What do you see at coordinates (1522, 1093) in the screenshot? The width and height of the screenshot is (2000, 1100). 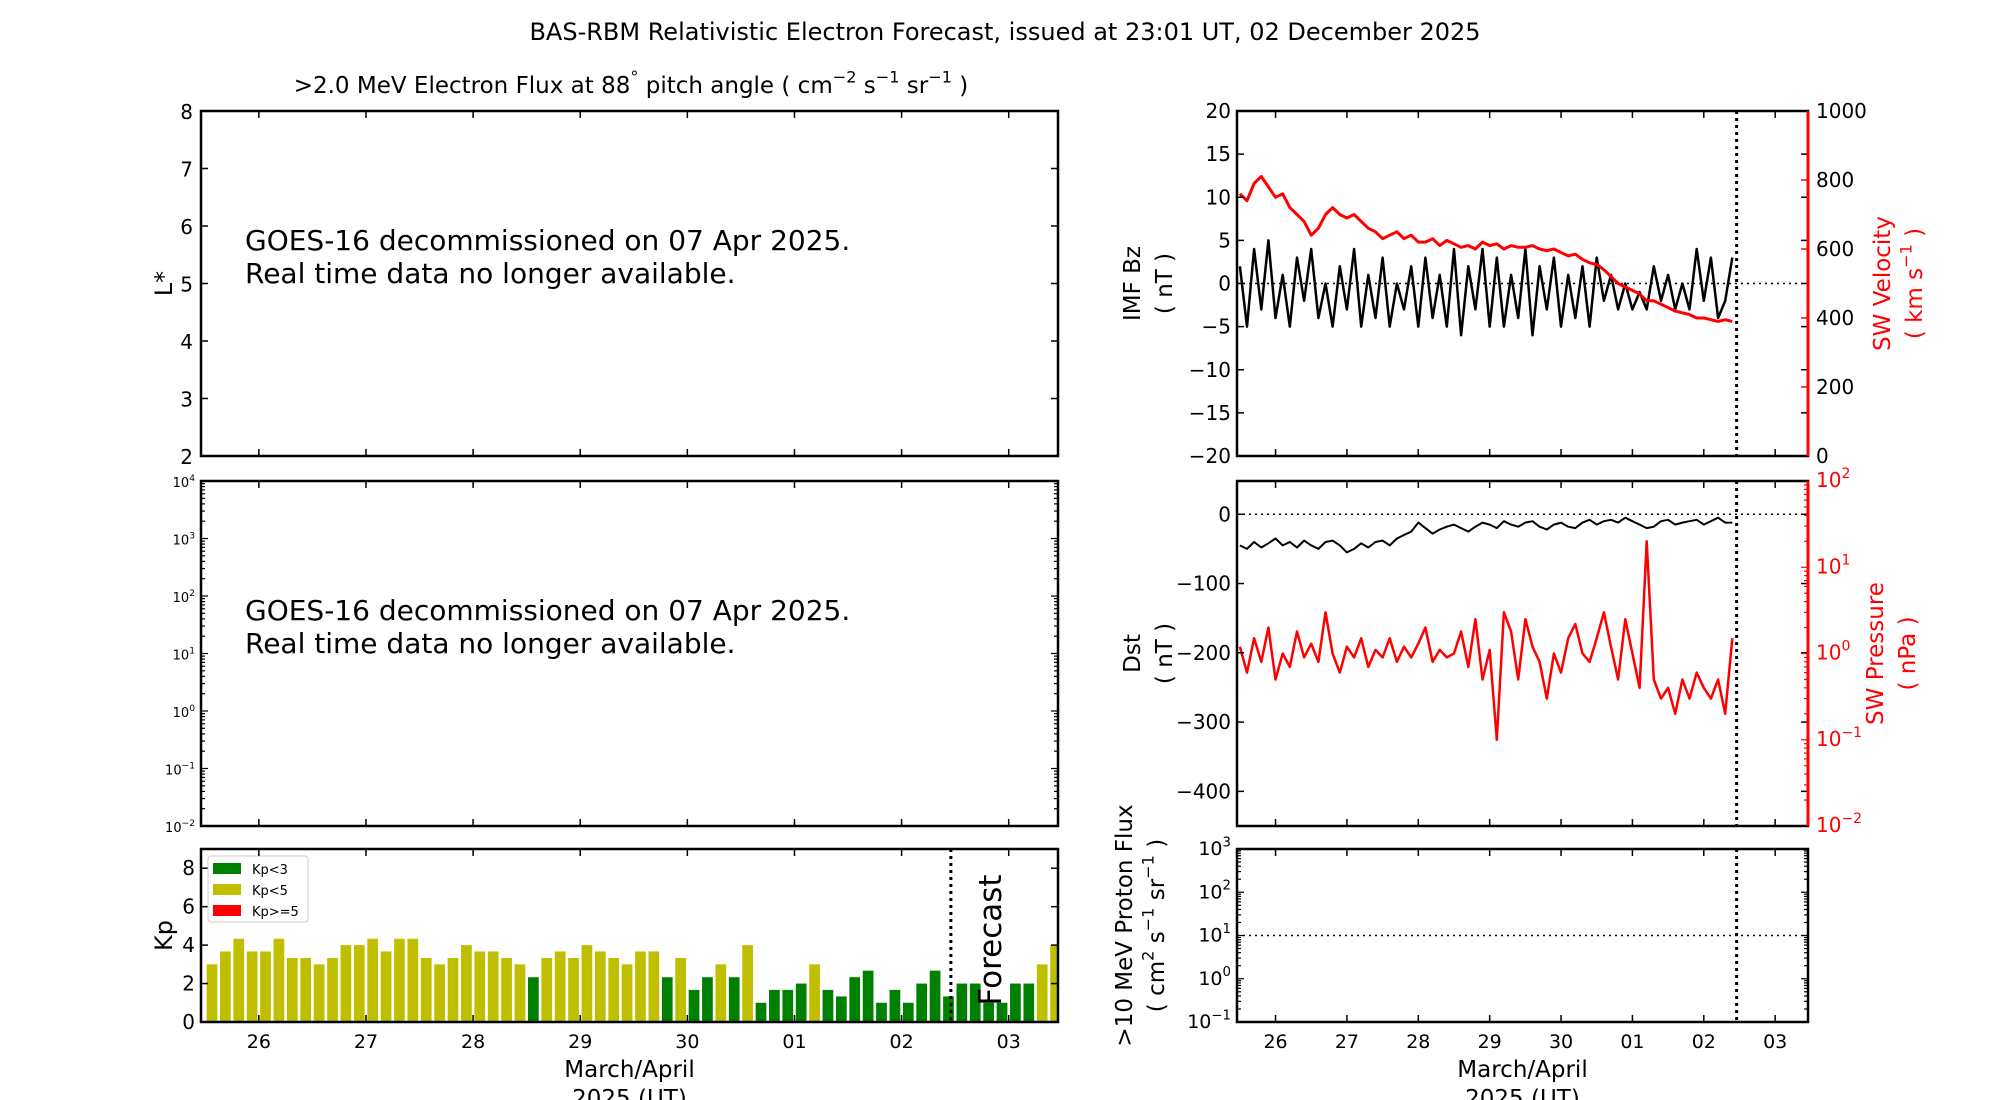 I see `x-axis-label: 2025 (UT)` at bounding box center [1522, 1093].